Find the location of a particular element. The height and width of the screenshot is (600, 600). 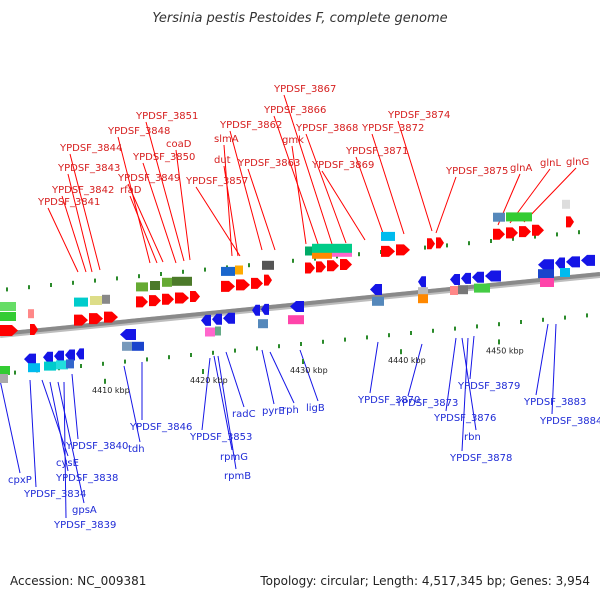

accession-text: Accession: NC_009381 is located at coordinates (78, 581).